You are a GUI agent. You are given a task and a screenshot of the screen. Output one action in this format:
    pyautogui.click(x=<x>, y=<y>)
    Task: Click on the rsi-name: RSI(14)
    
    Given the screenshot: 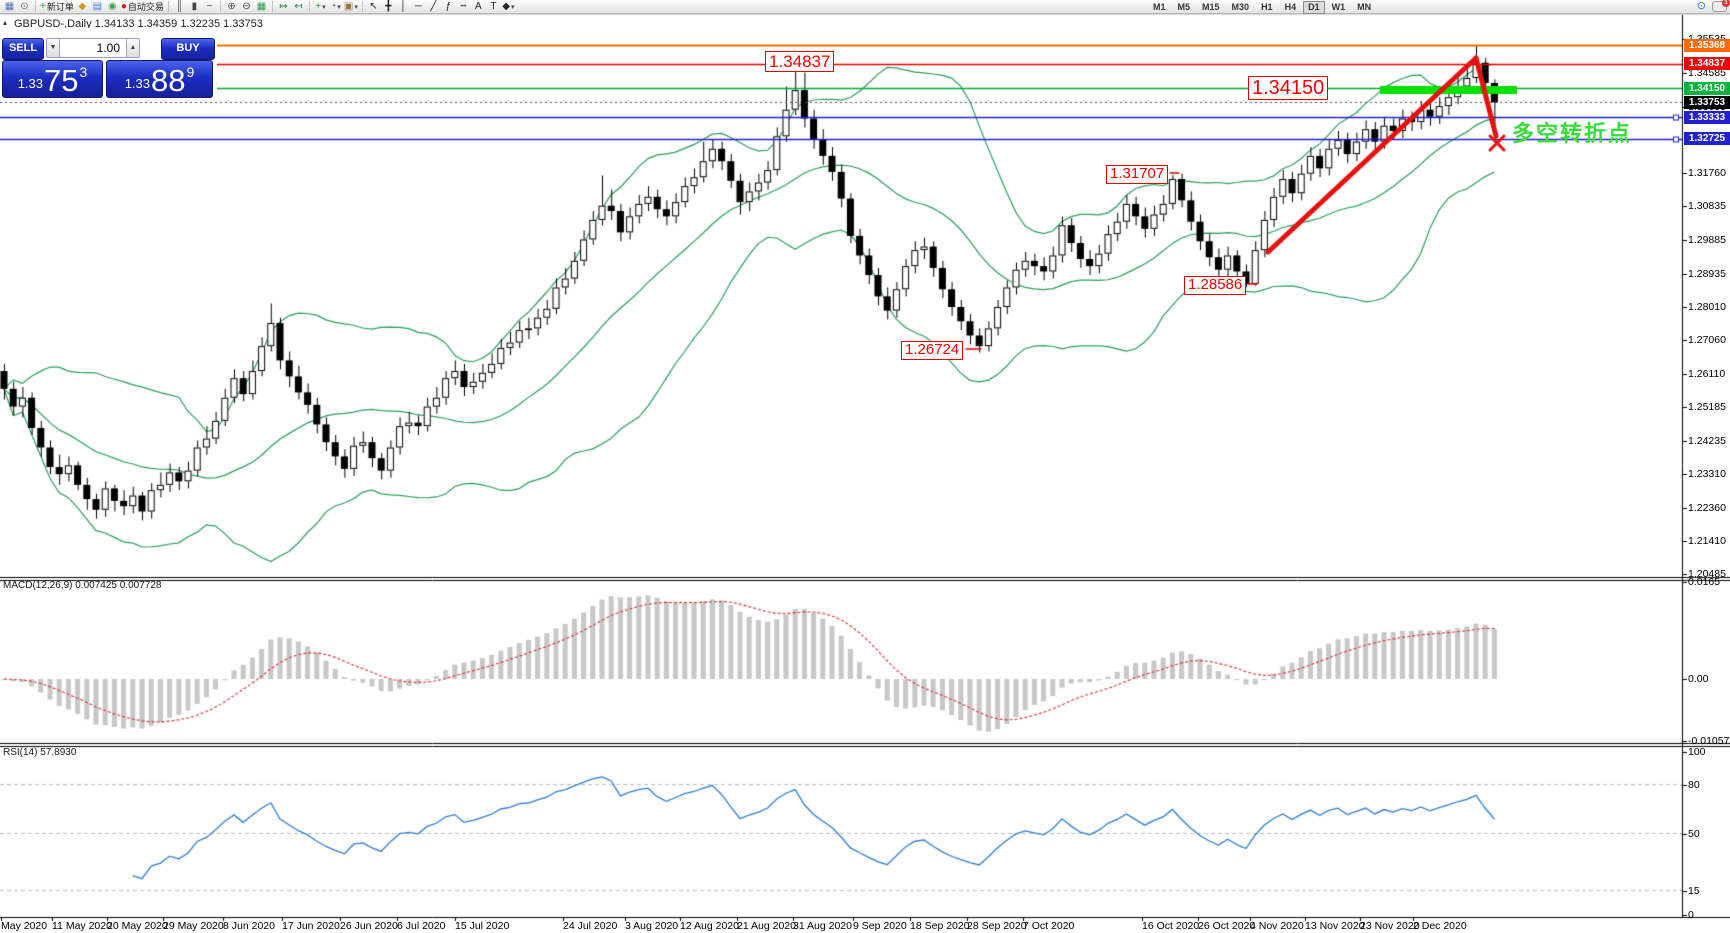 What is the action you would take?
    pyautogui.click(x=20, y=752)
    